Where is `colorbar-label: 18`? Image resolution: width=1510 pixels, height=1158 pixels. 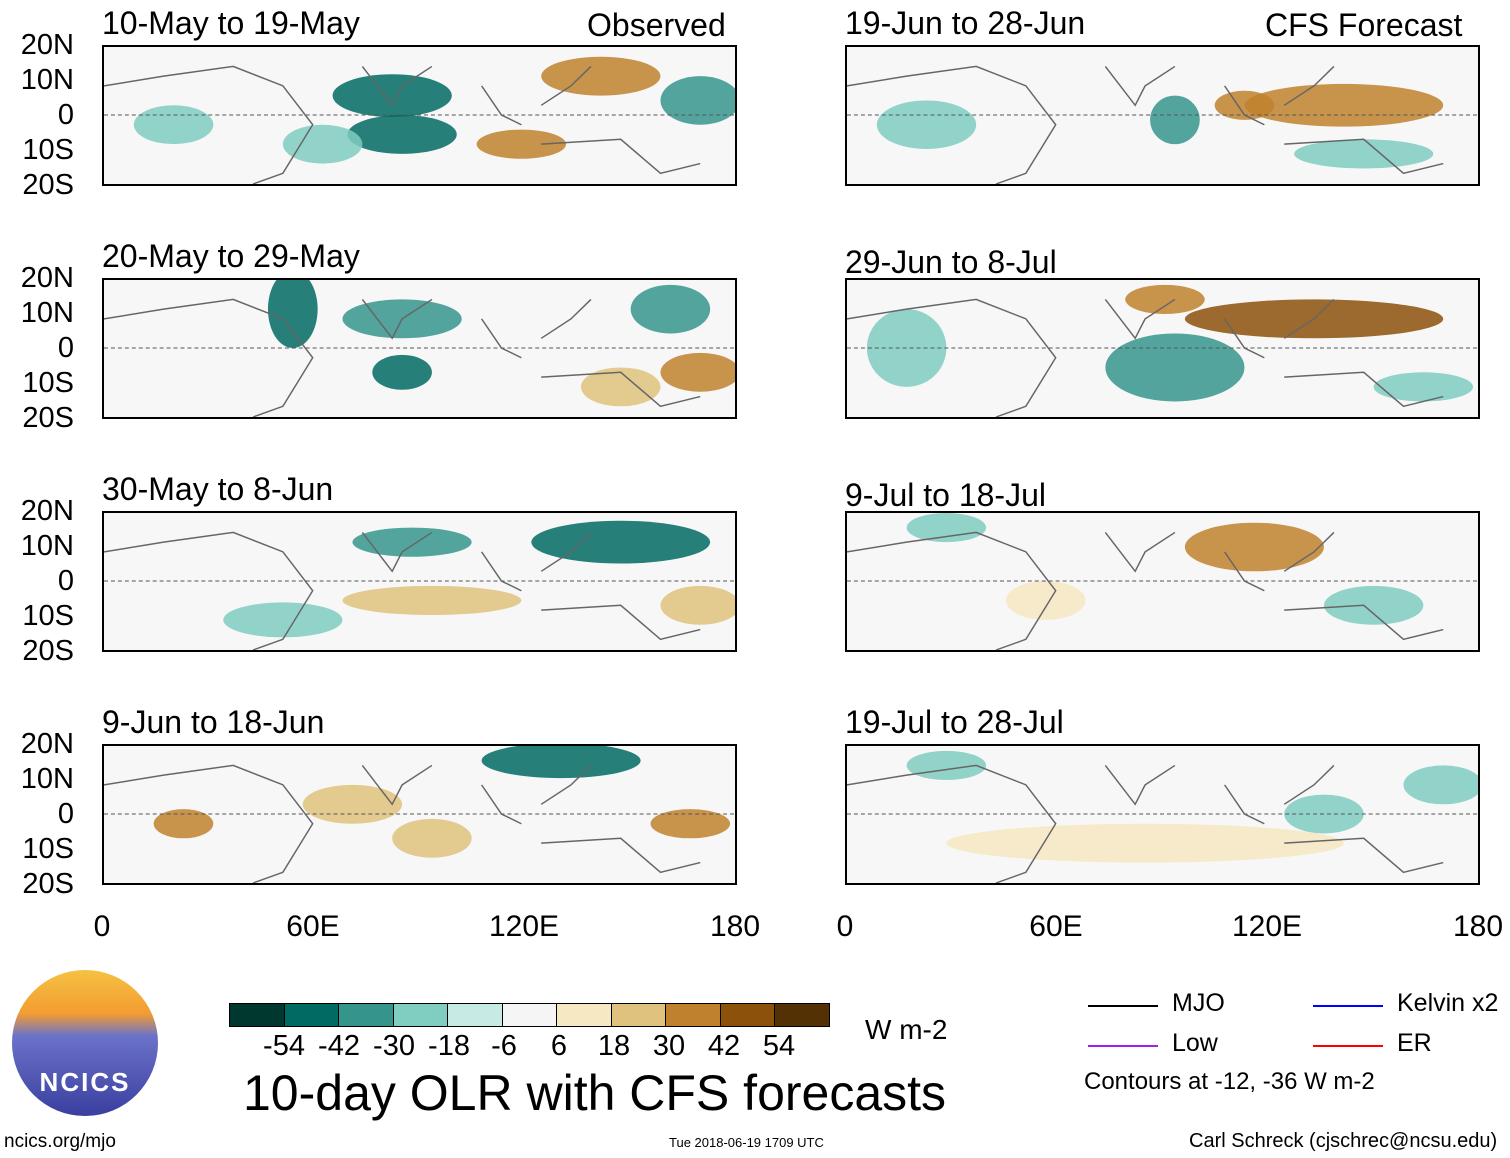
colorbar-label: 18 is located at coordinates (614, 1046).